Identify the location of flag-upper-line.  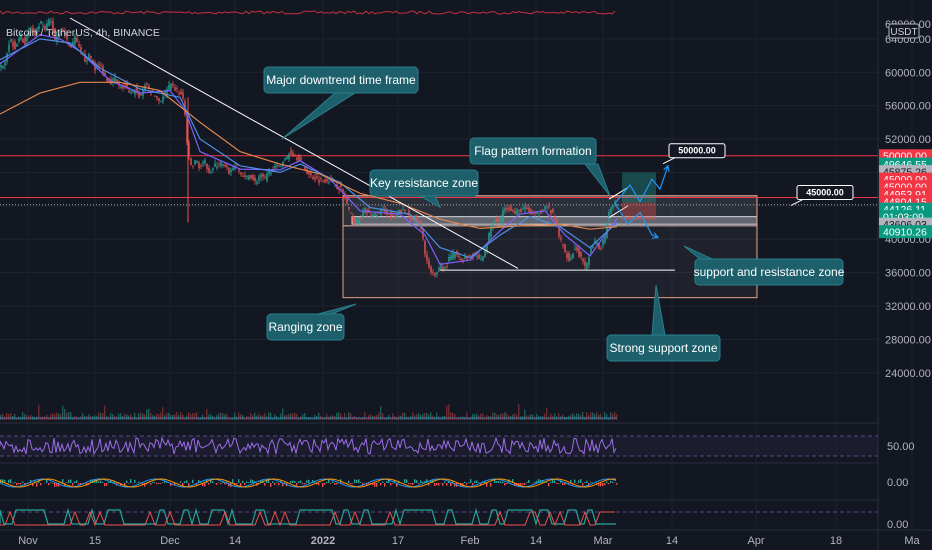
(618, 193).